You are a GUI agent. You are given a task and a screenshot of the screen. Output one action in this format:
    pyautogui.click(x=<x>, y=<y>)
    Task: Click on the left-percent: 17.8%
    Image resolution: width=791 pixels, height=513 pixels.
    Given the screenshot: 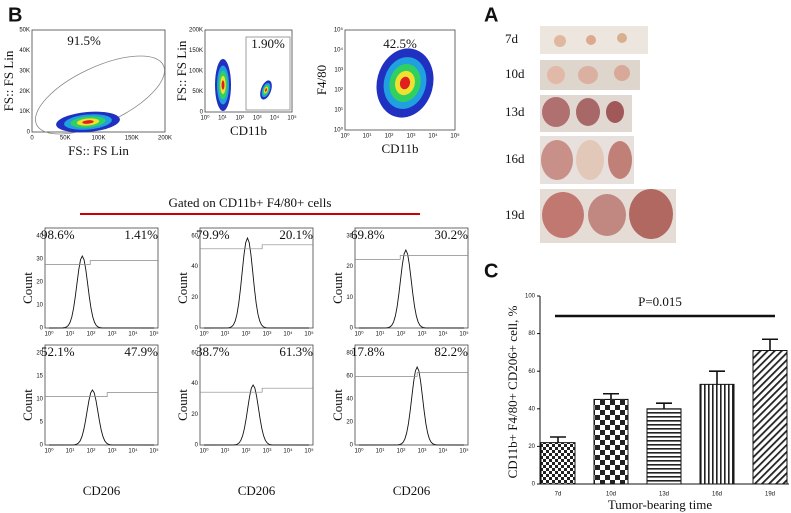 What is the action you would take?
    pyautogui.click(x=368, y=351)
    